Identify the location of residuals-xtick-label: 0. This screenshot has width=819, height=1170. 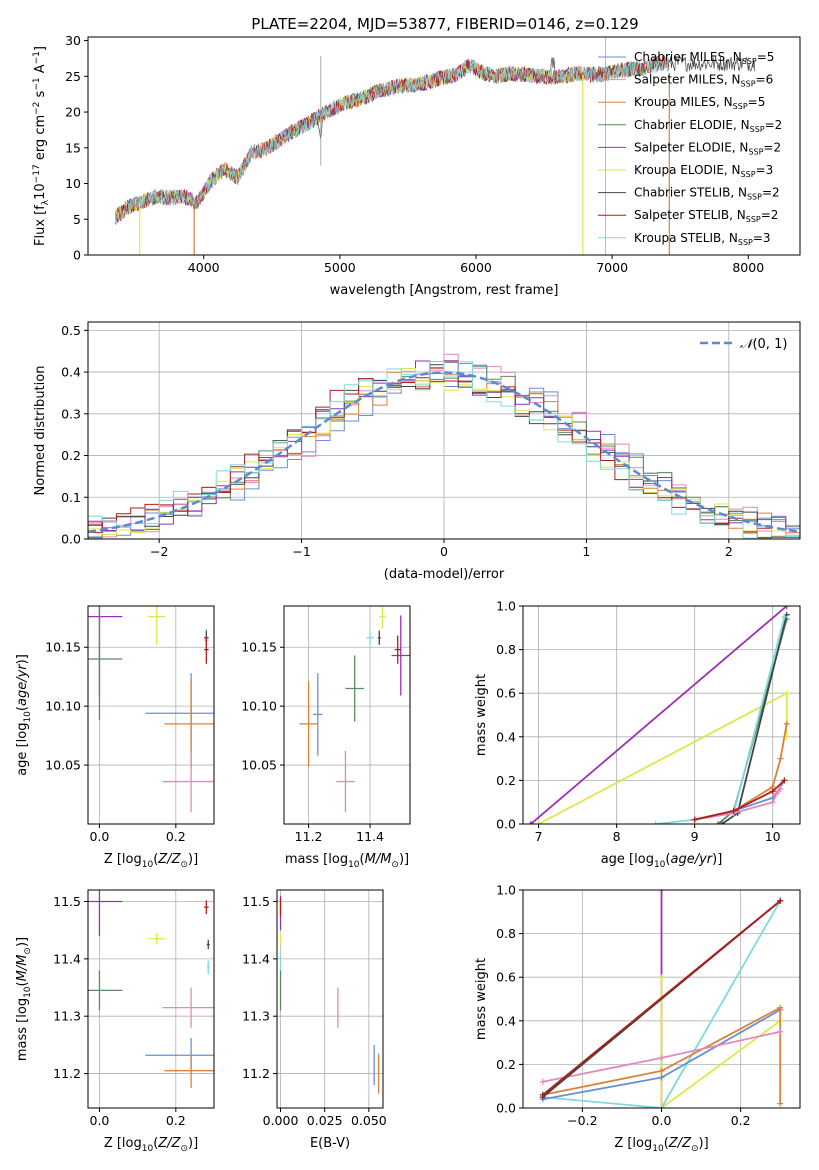
(444, 551).